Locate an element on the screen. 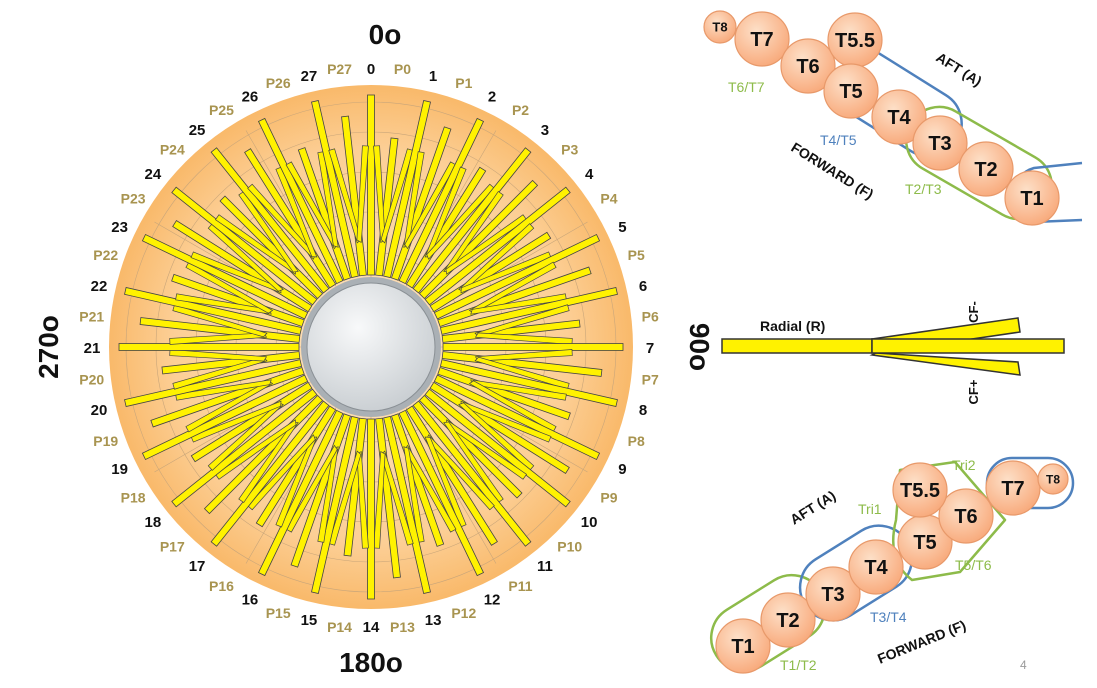  slide-number: 4 is located at coordinates (1023, 665).